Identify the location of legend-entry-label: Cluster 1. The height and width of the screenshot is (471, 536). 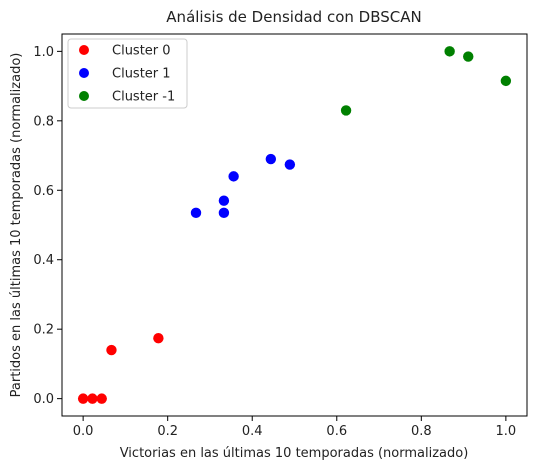
(141, 74).